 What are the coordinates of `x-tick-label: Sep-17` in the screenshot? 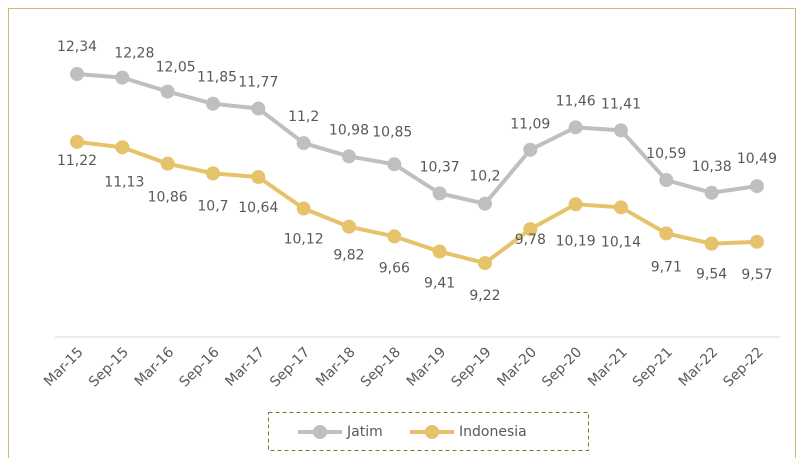 It's located at (290, 367).